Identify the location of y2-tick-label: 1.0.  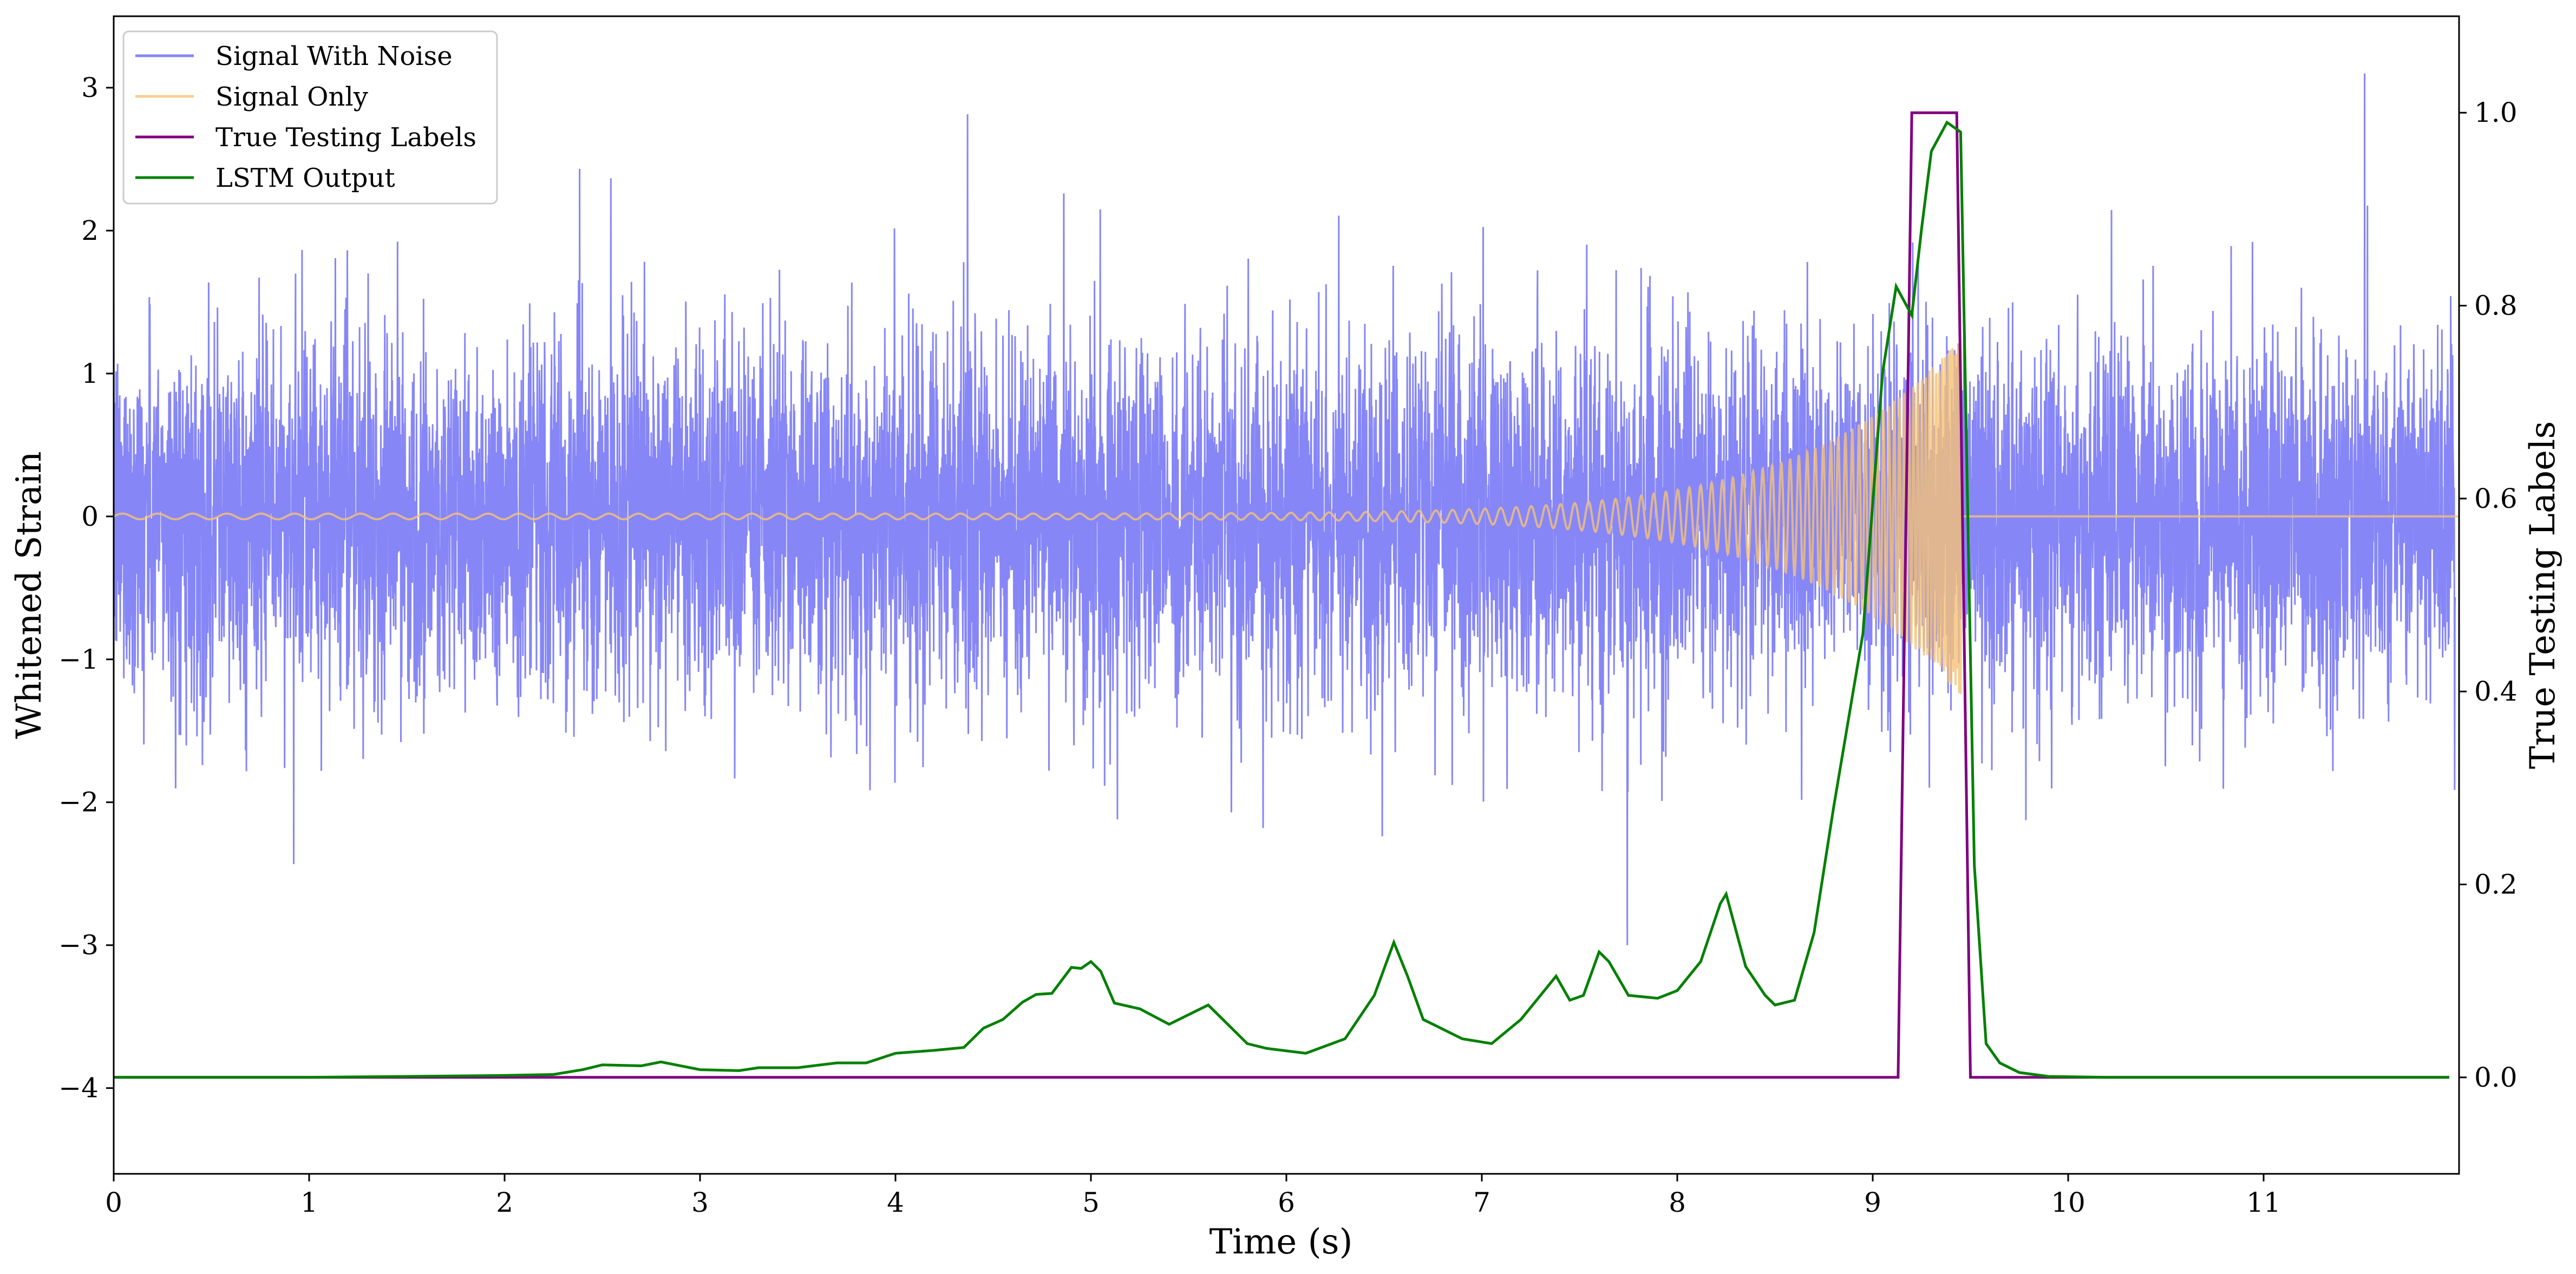
(2496, 112).